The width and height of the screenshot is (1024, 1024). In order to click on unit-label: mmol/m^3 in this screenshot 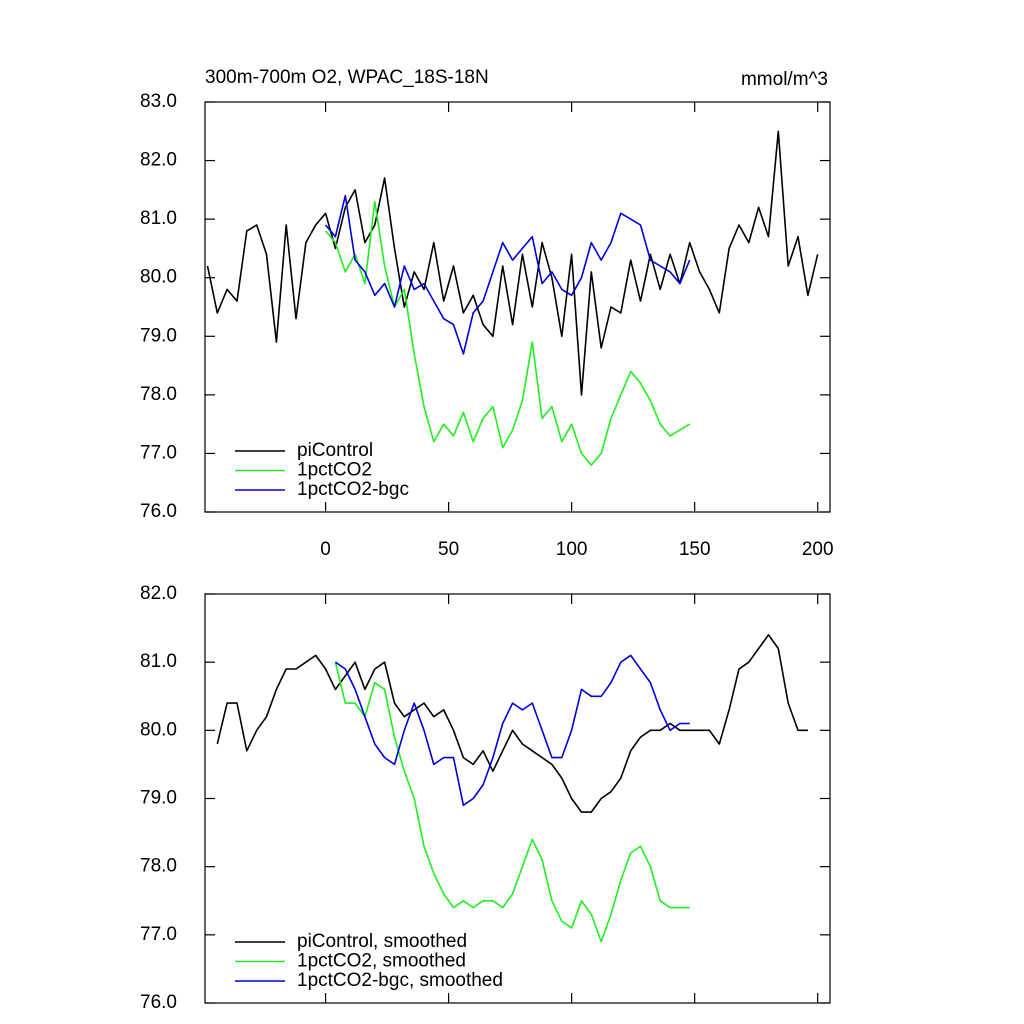, I will do `click(784, 79)`.